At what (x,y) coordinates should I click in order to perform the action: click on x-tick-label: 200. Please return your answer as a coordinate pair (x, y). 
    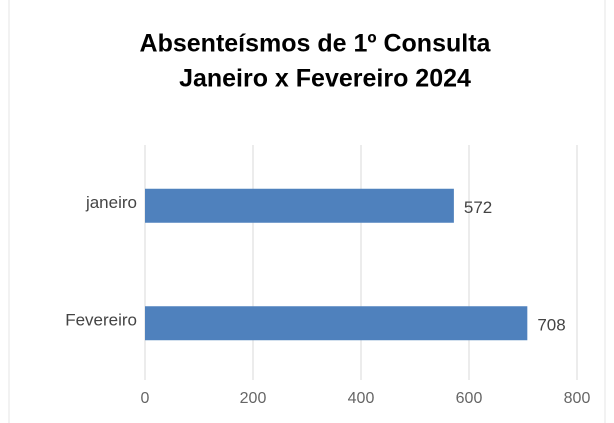
    Looking at the image, I should click on (253, 398).